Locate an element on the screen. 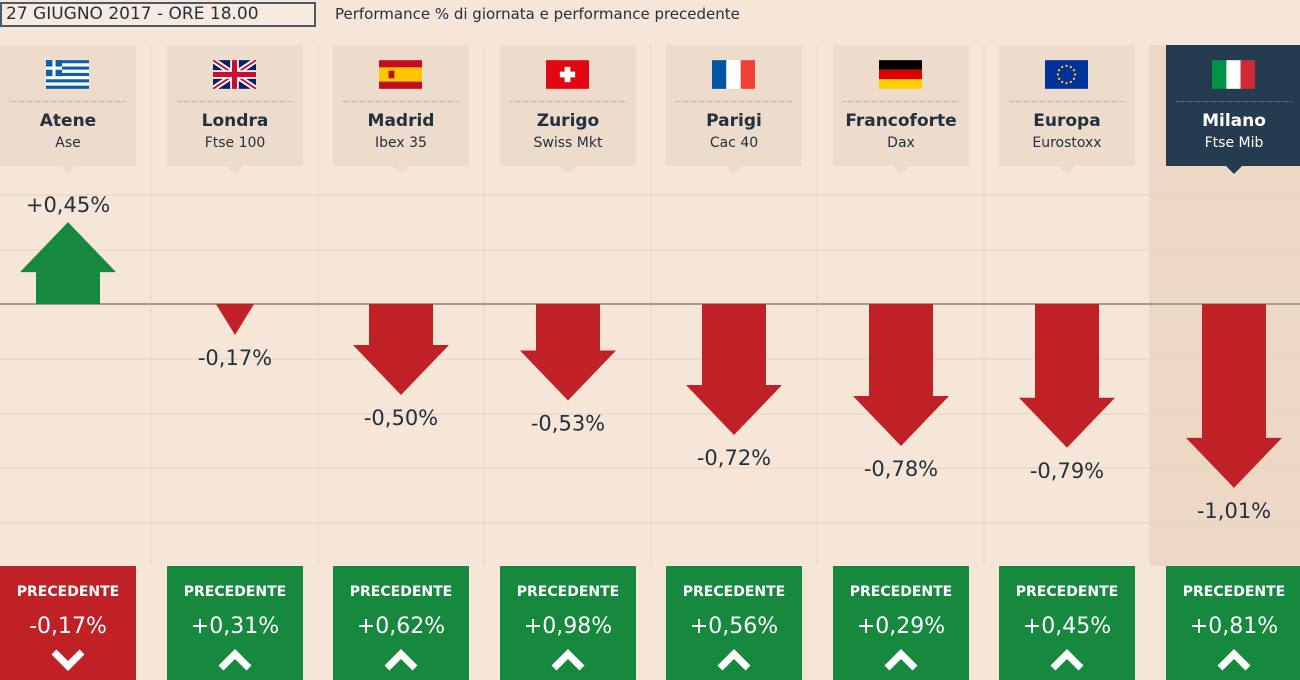 The height and width of the screenshot is (680, 1300). date-box: 27 GIUGNO 2017 - ORE 18.00 is located at coordinates (158, 14).